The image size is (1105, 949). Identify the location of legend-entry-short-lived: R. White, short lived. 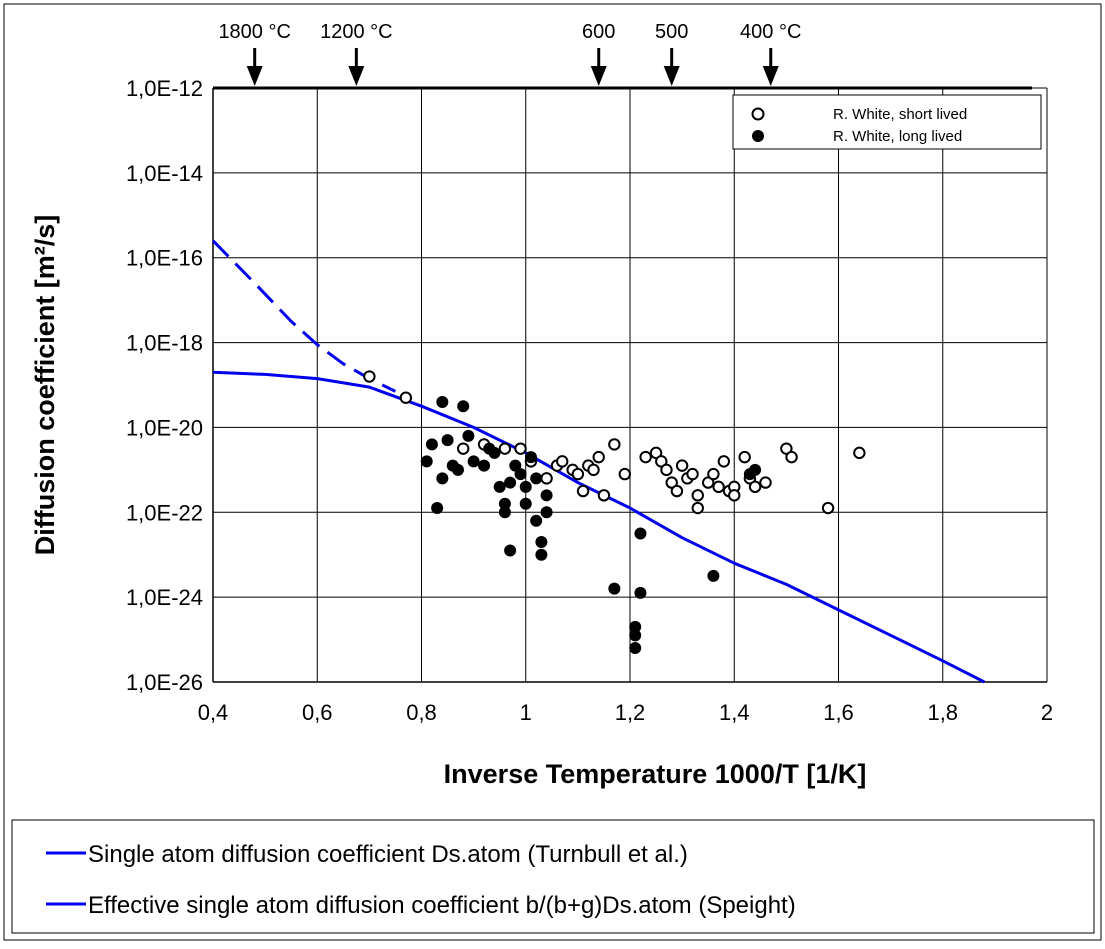
(900, 114).